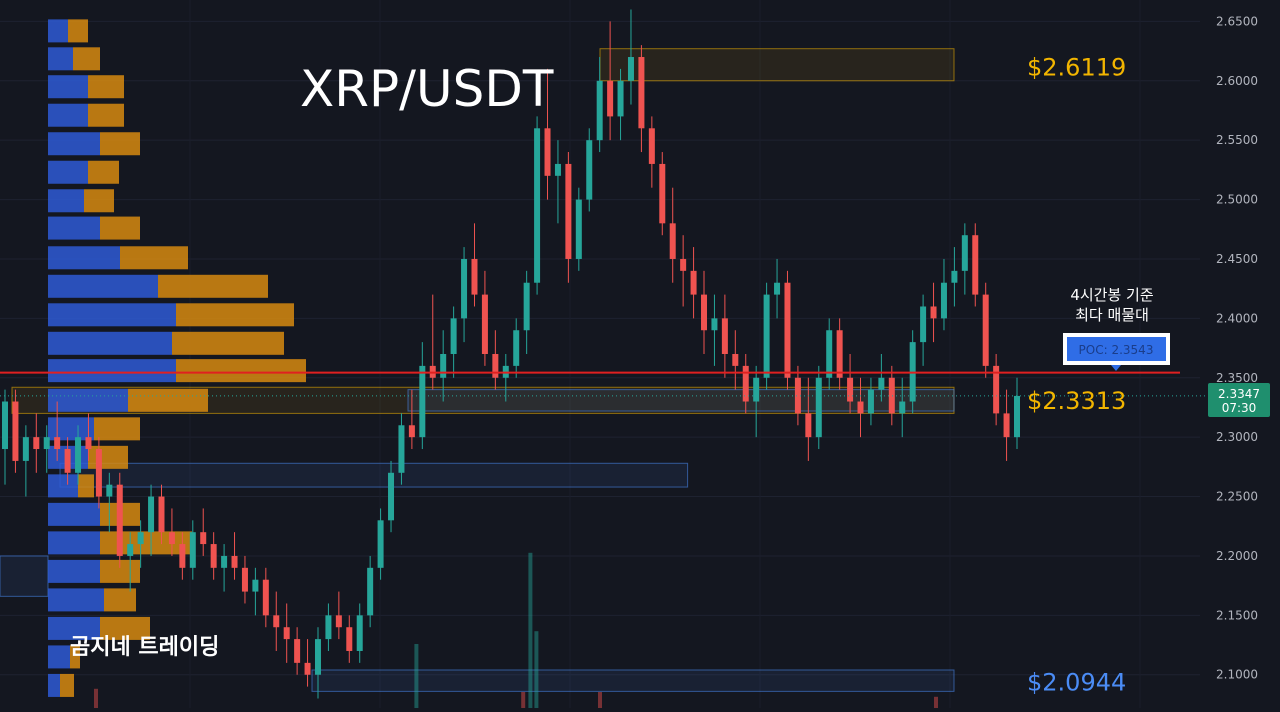 This screenshot has height=712, width=1280. Describe the element at coordinates (633, 680) in the screenshot. I see `zone-bottom-zone` at that location.